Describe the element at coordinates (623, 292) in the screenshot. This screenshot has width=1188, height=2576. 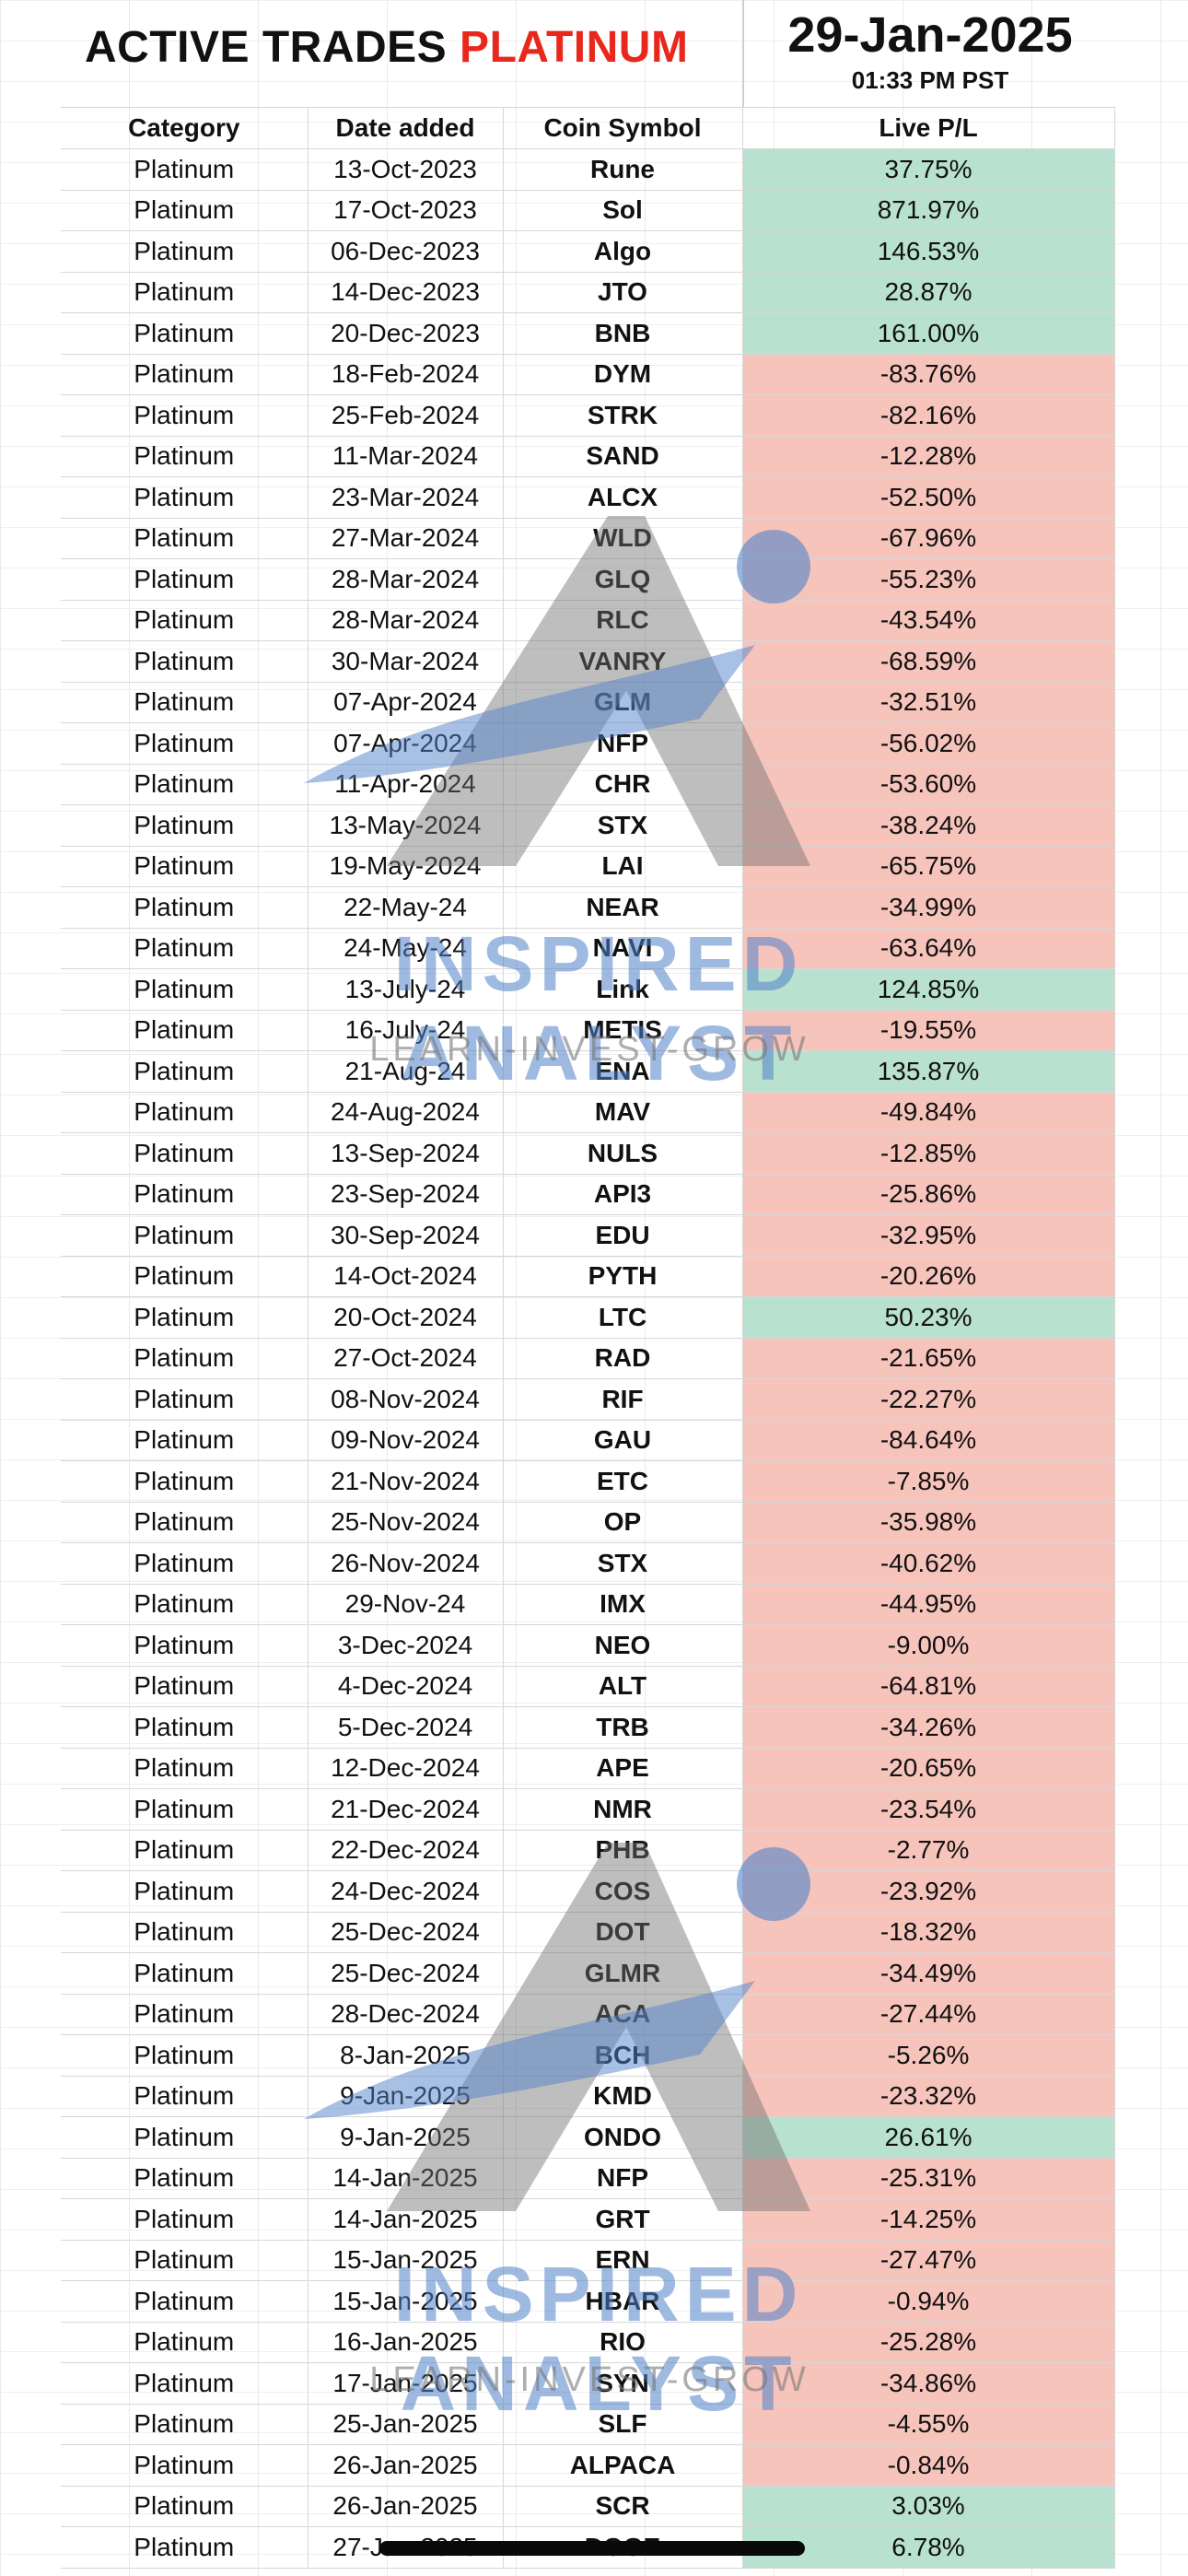
I see `cell-coin-symbol: JTO` at that location.